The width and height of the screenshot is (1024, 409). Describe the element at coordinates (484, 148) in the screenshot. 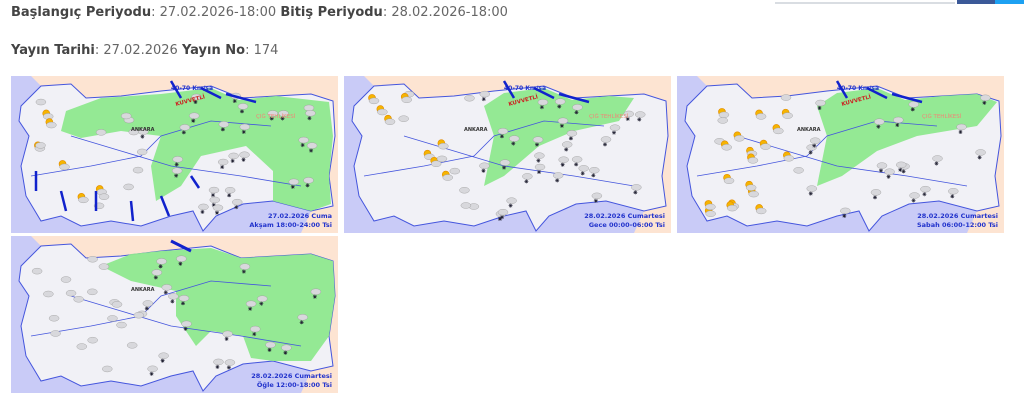

I see `region-border` at that location.